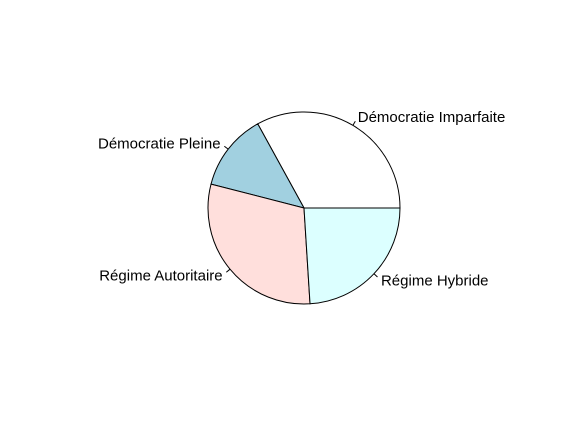 The image size is (569, 436). I want to click on pie-slice-regime-hybride, so click(352, 256).